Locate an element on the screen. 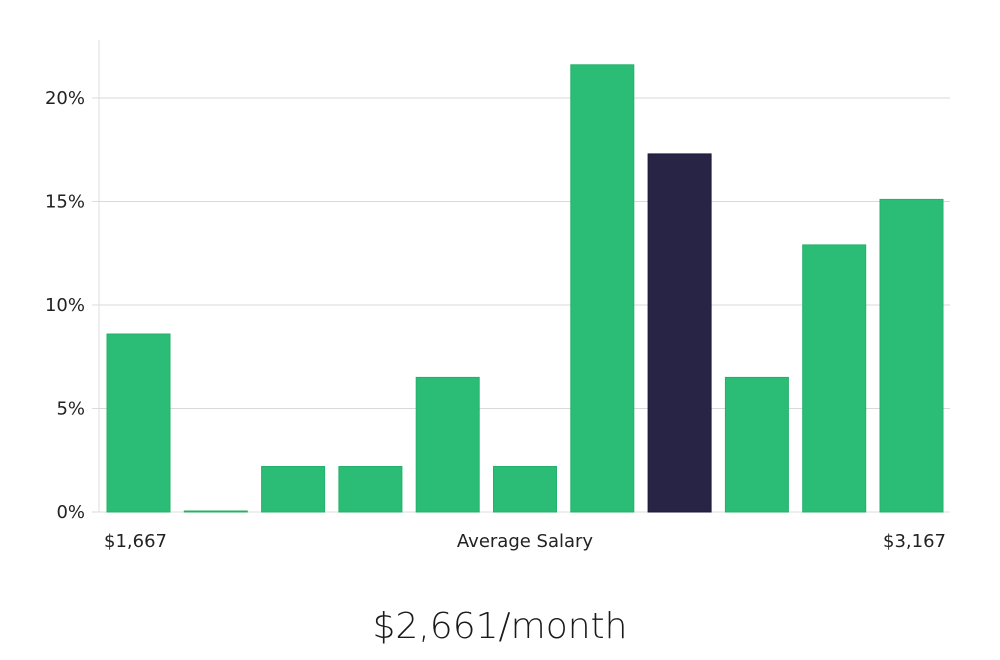 Image resolution: width=1000 pixels, height=660 pixels. x-axis-title: Average Salary is located at coordinates (525, 541).